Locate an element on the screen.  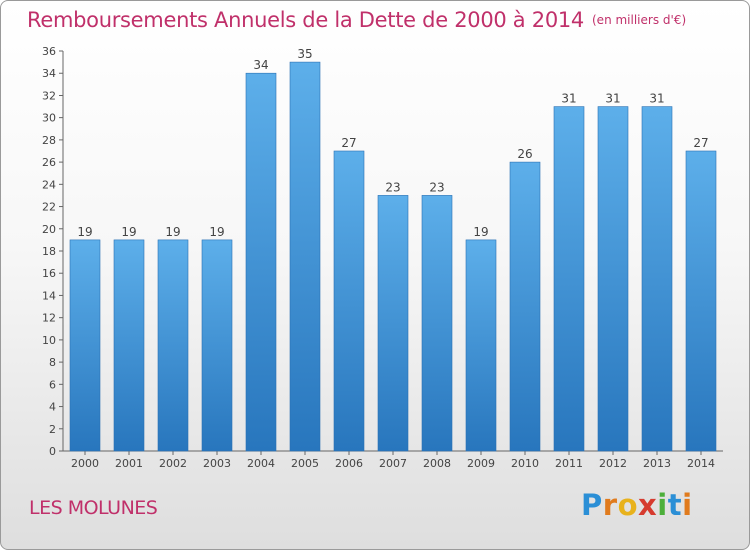
data-label-2005: 35 is located at coordinates (304, 54).